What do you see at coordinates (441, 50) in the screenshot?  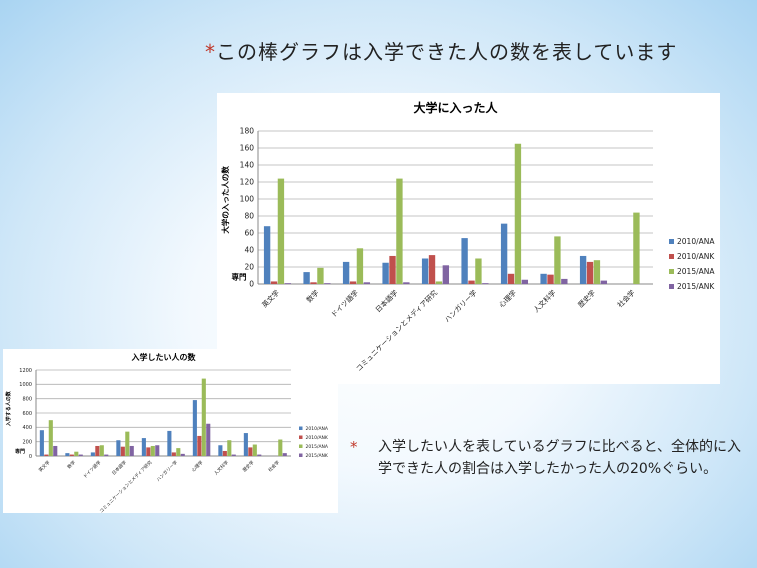 I see `slide-title: *この棒グラフは入学できた人の数を表しています` at bounding box center [441, 50].